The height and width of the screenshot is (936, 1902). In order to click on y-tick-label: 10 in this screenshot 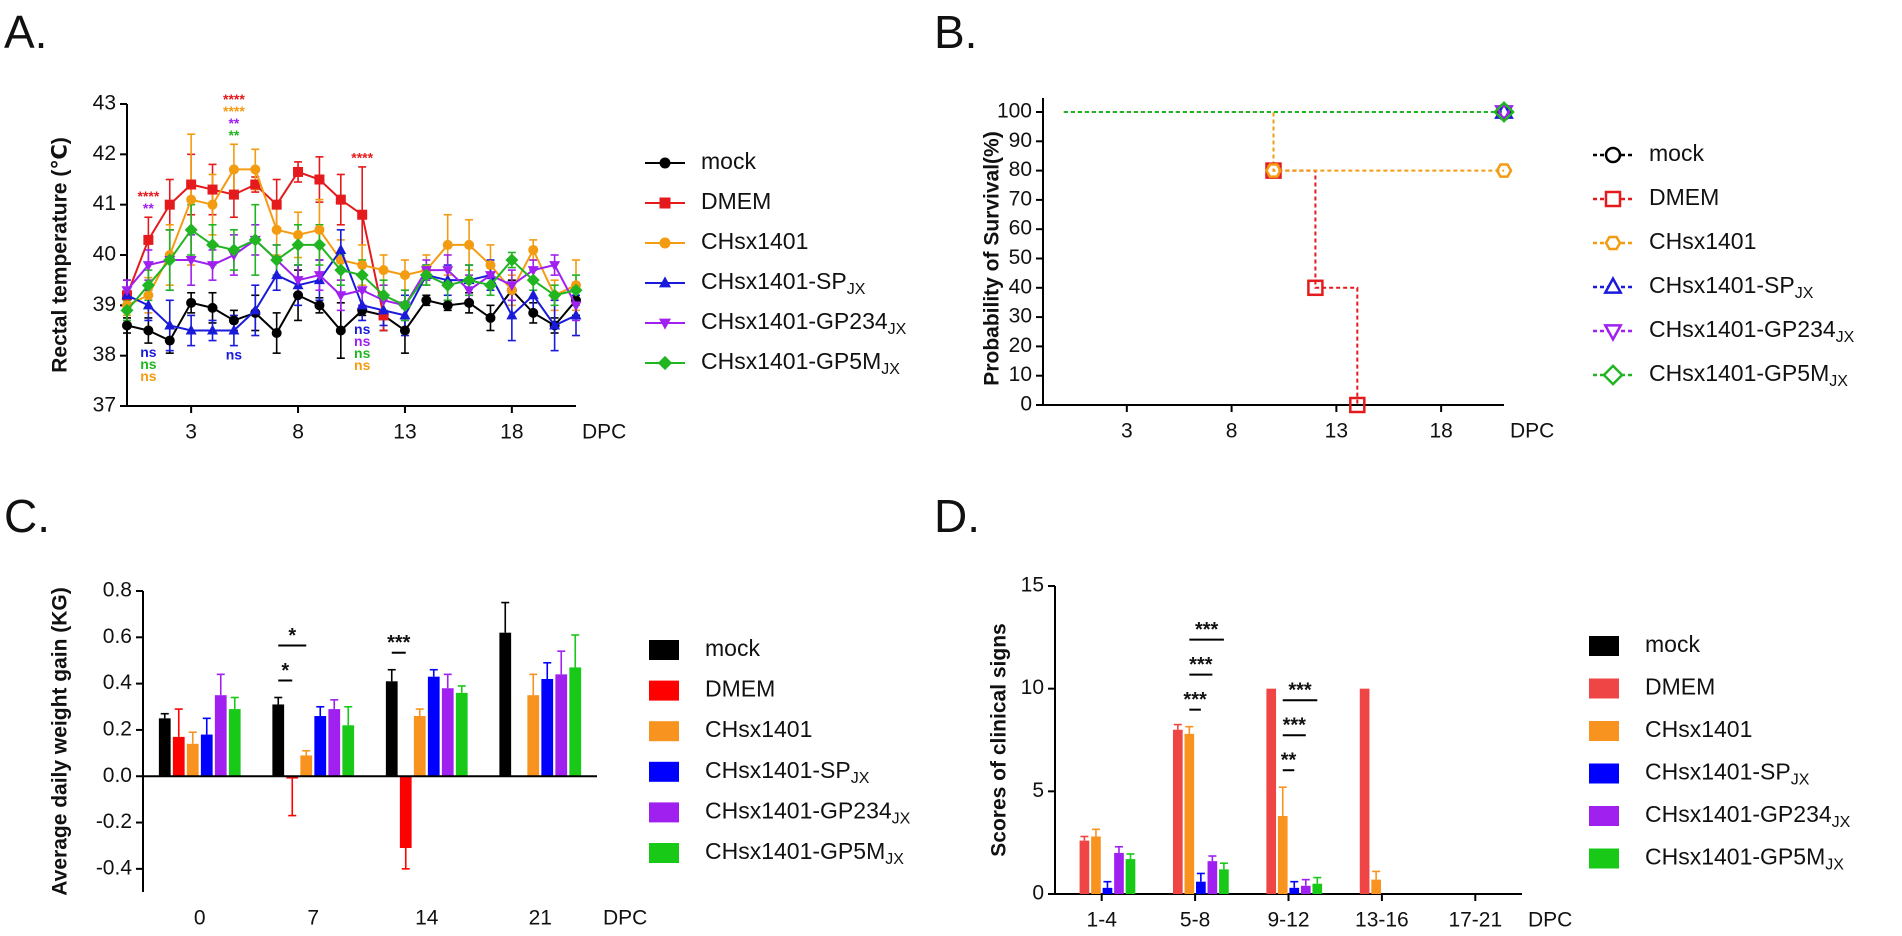, I will do `click(1032, 687)`.